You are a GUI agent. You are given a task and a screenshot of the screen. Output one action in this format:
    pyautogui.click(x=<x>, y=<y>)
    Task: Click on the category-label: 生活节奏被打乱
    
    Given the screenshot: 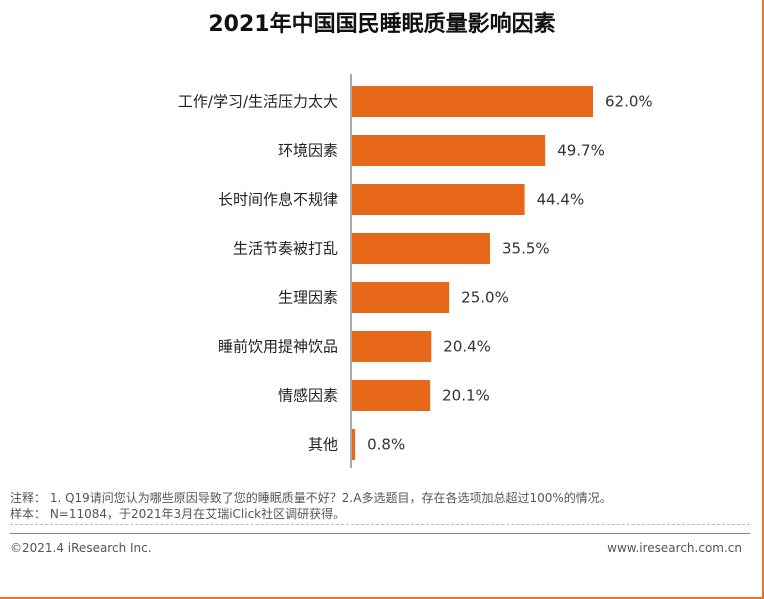 What is the action you would take?
    pyautogui.click(x=285, y=249)
    